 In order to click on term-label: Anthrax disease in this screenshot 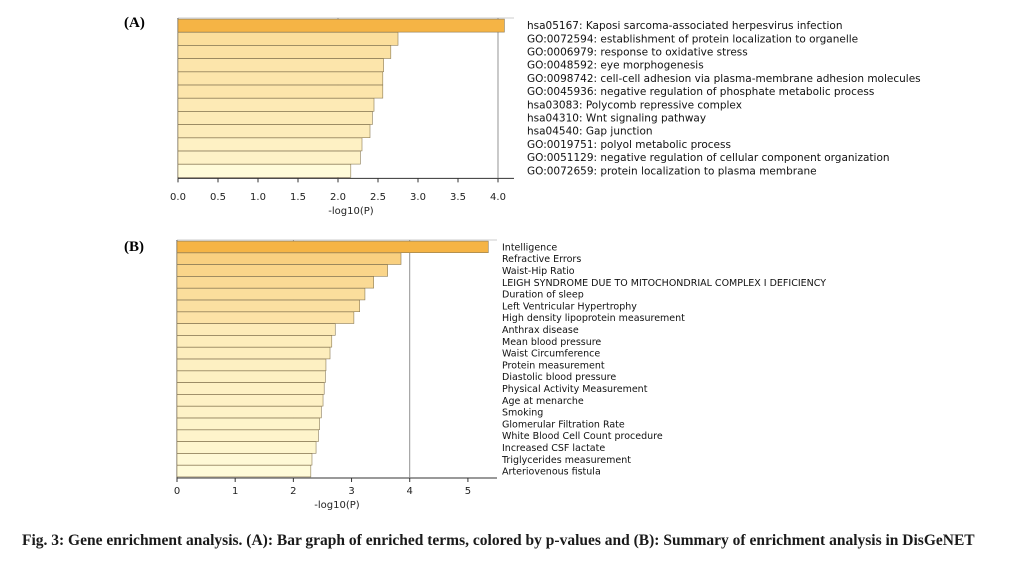, I will do `click(540, 330)`.